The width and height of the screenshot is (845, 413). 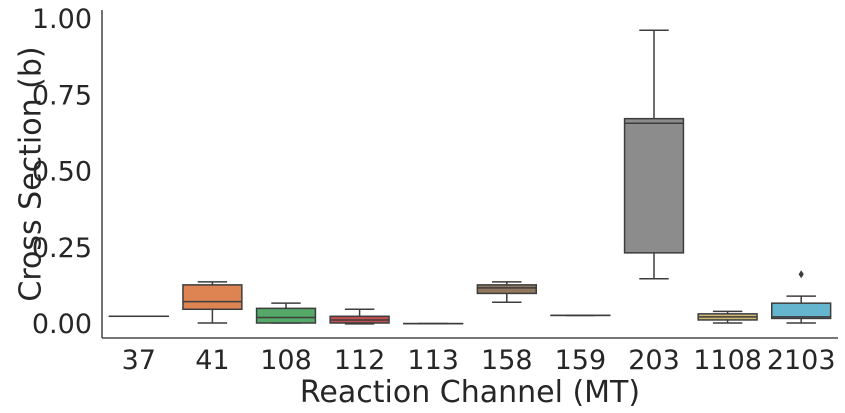 What do you see at coordinates (581, 360) in the screenshot?
I see `x-tick-label: 159` at bounding box center [581, 360].